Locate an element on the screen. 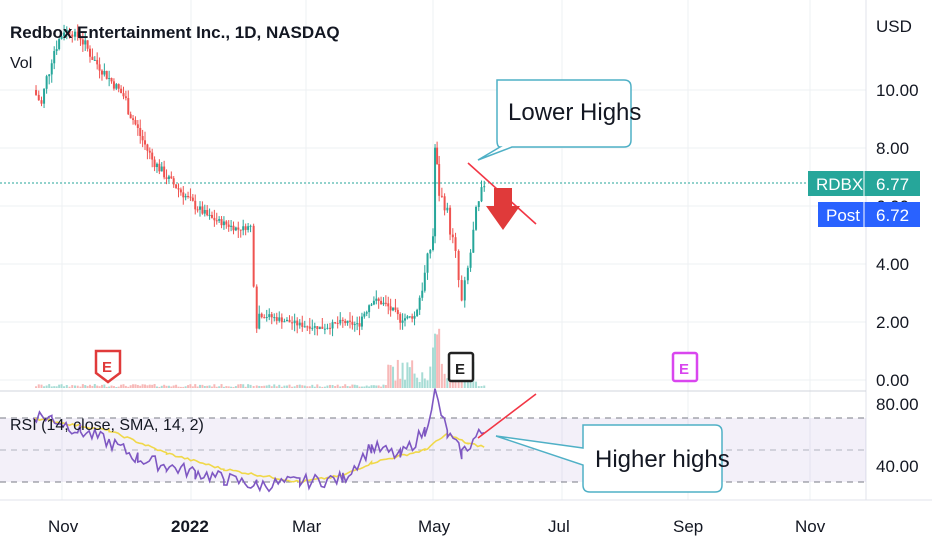 This screenshot has width=932, height=555. rsi-line is located at coordinates (258, 440).